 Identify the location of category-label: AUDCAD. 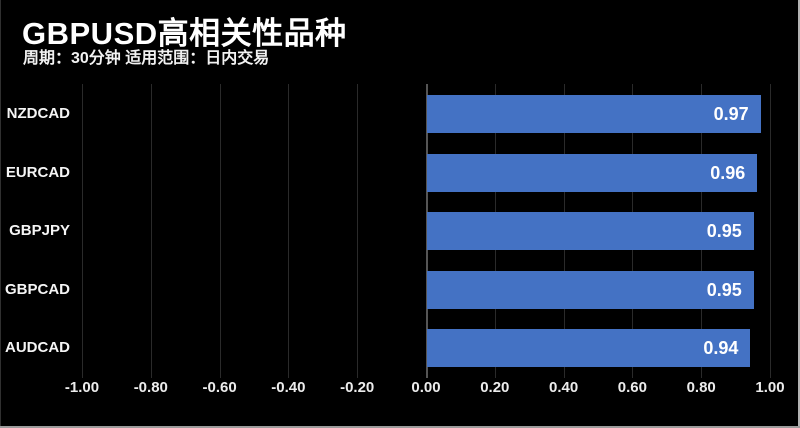
(37, 348).